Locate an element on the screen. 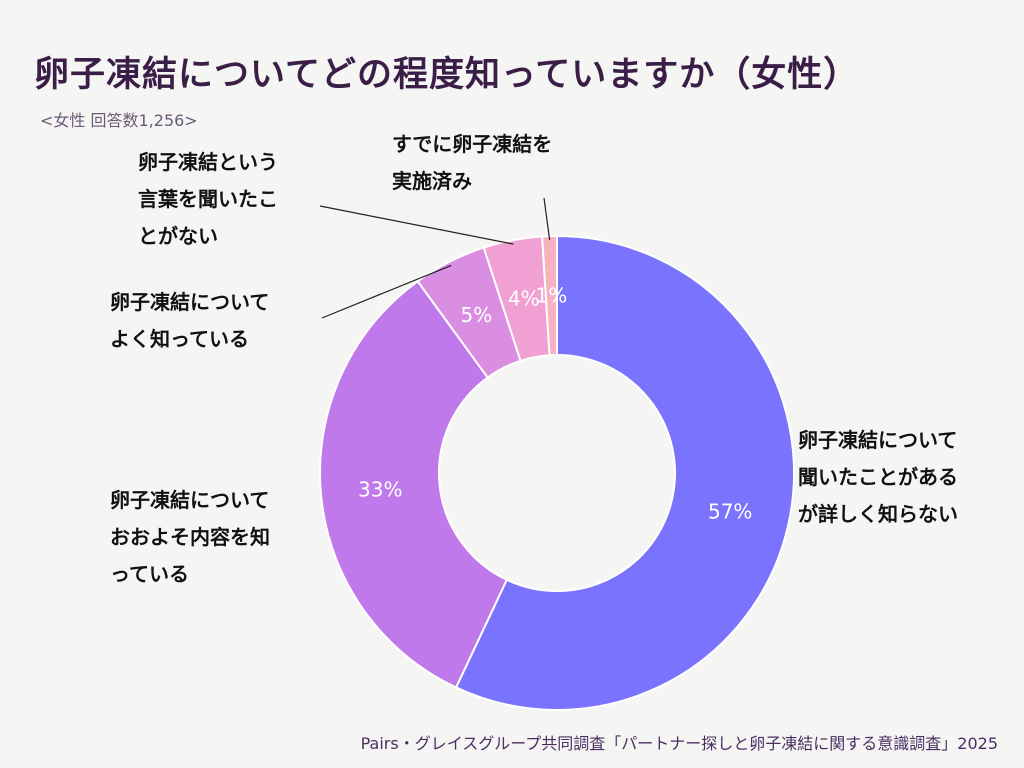 The height and width of the screenshot is (768, 1024). pct-label-roughly-know: 33% is located at coordinates (380, 490).